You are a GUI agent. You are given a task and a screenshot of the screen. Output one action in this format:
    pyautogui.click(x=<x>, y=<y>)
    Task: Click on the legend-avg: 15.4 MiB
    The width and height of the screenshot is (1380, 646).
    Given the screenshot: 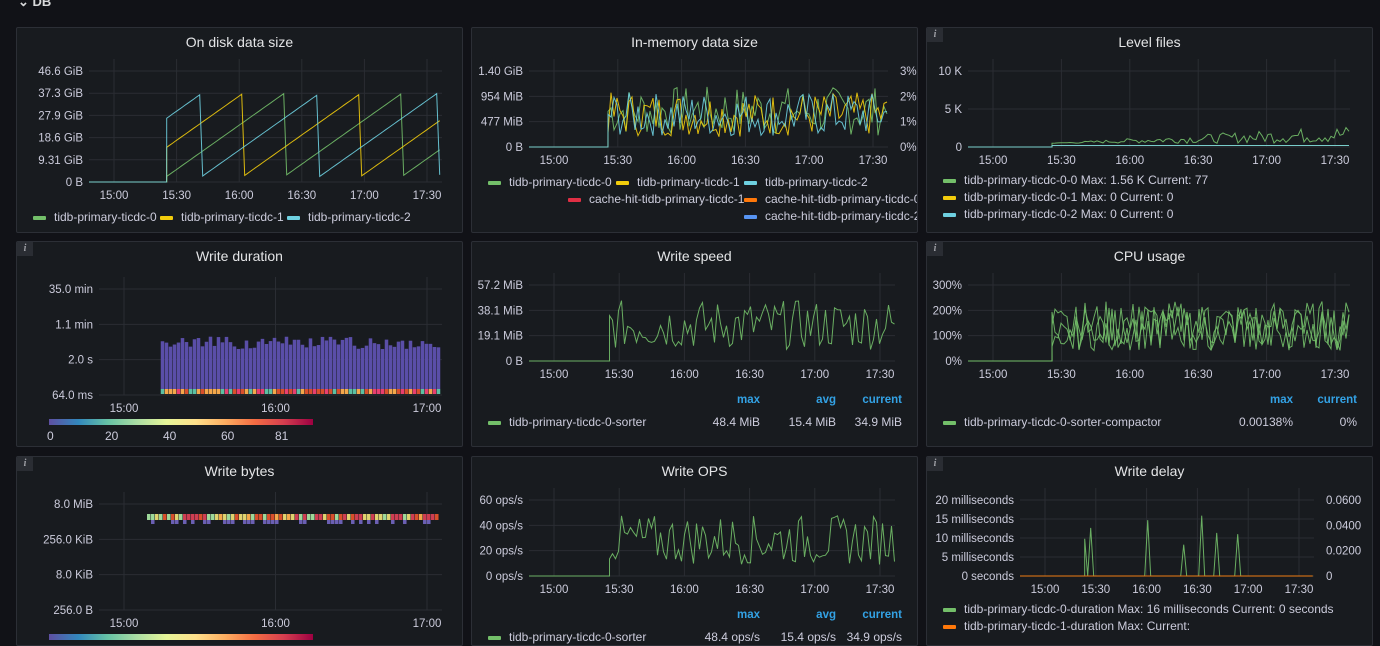 What is the action you would take?
    pyautogui.click(x=812, y=422)
    